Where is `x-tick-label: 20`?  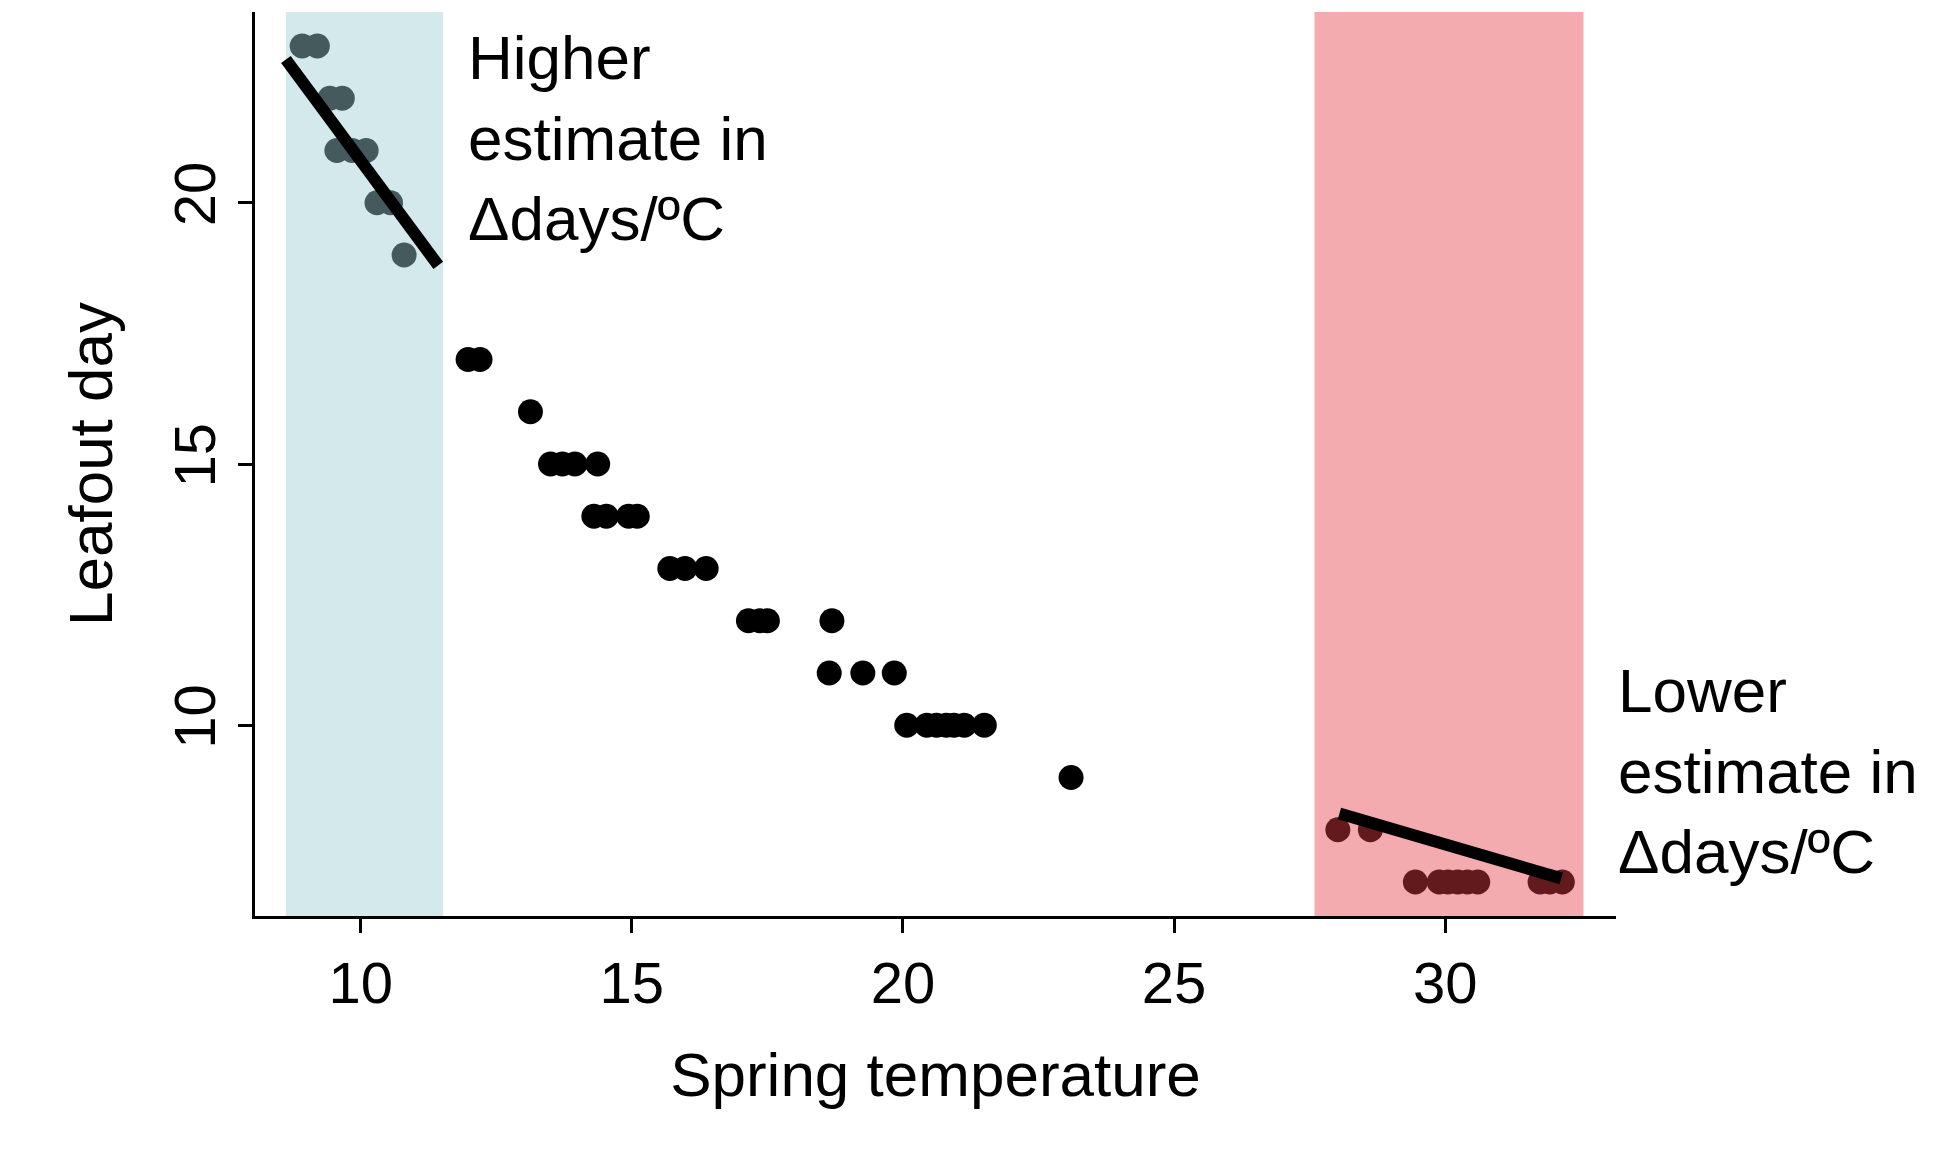
x-tick-label: 20 is located at coordinates (903, 982).